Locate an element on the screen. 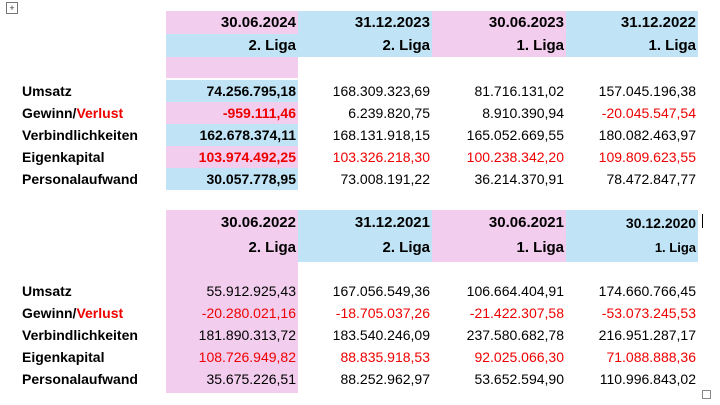  t1-col2-revenue: 168.309.323,69 is located at coordinates (381, 91).